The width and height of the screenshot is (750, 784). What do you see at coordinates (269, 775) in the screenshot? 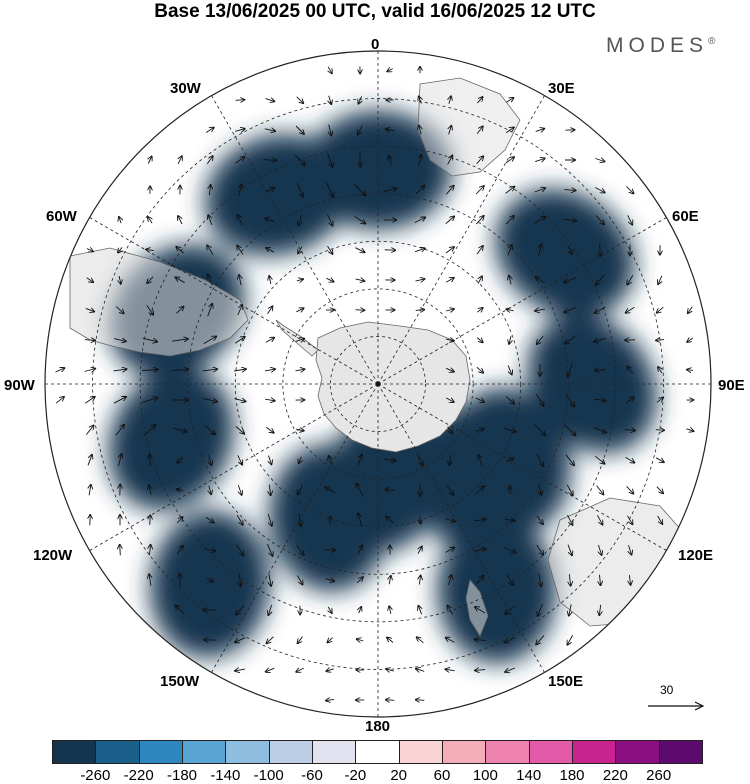
I see `colorbar-tick-label: -100` at bounding box center [269, 775].